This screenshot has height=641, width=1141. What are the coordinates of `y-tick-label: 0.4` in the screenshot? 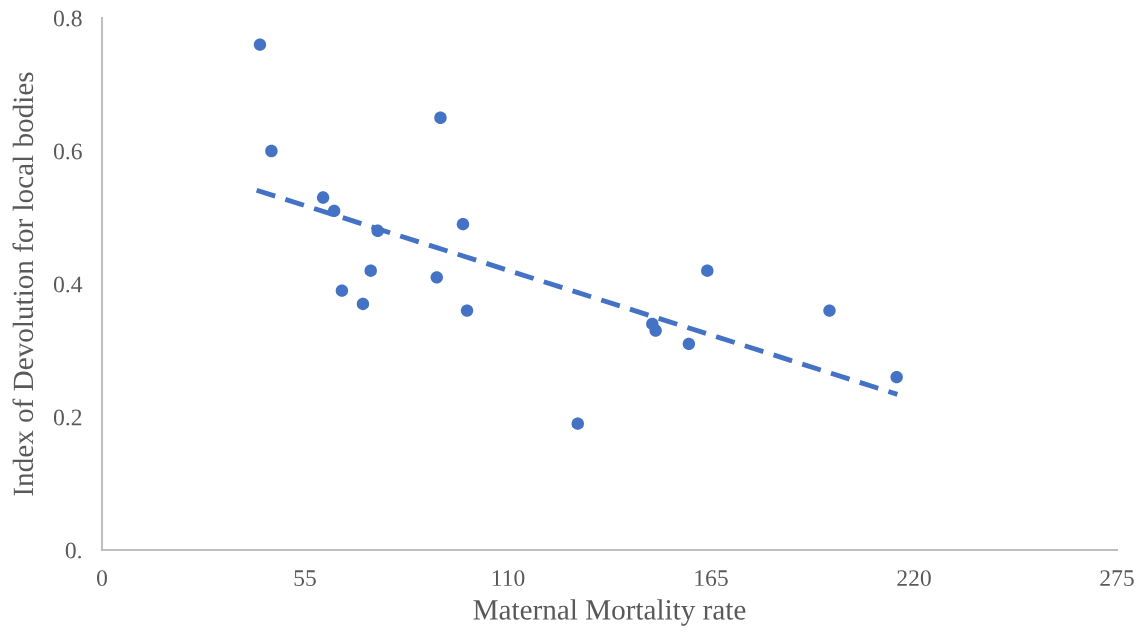 It's located at (68, 284).